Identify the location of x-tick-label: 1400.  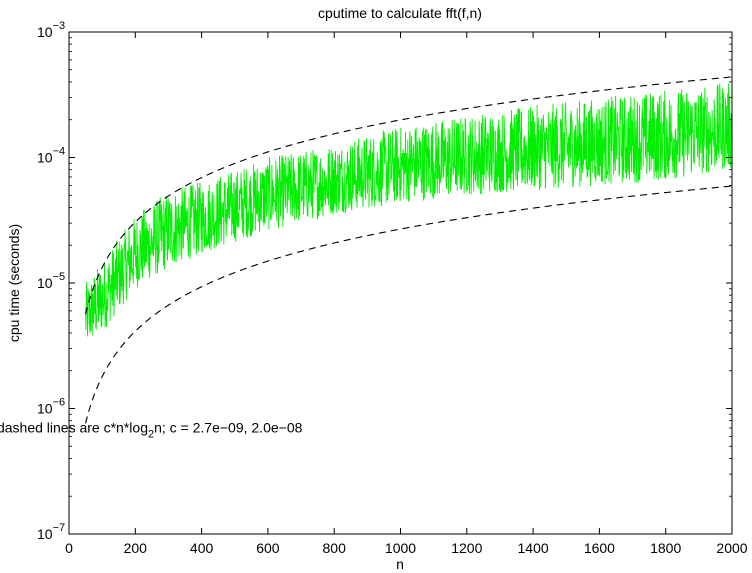
(533, 548).